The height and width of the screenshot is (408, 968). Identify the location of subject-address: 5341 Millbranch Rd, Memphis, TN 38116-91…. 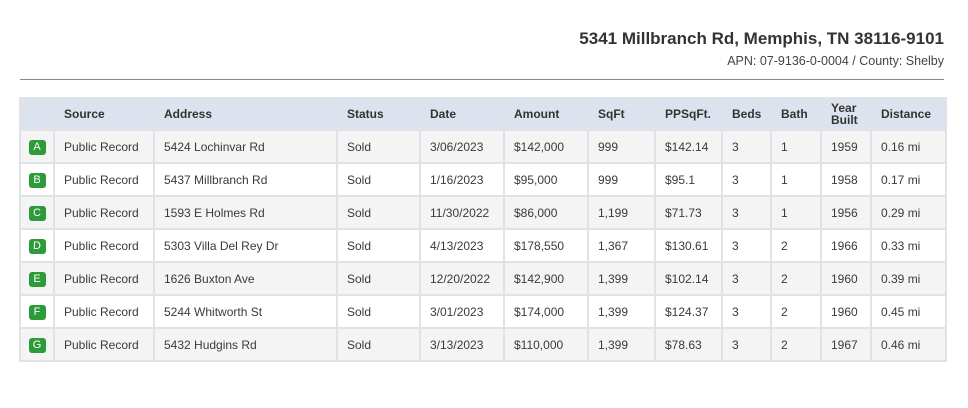
(761, 38).